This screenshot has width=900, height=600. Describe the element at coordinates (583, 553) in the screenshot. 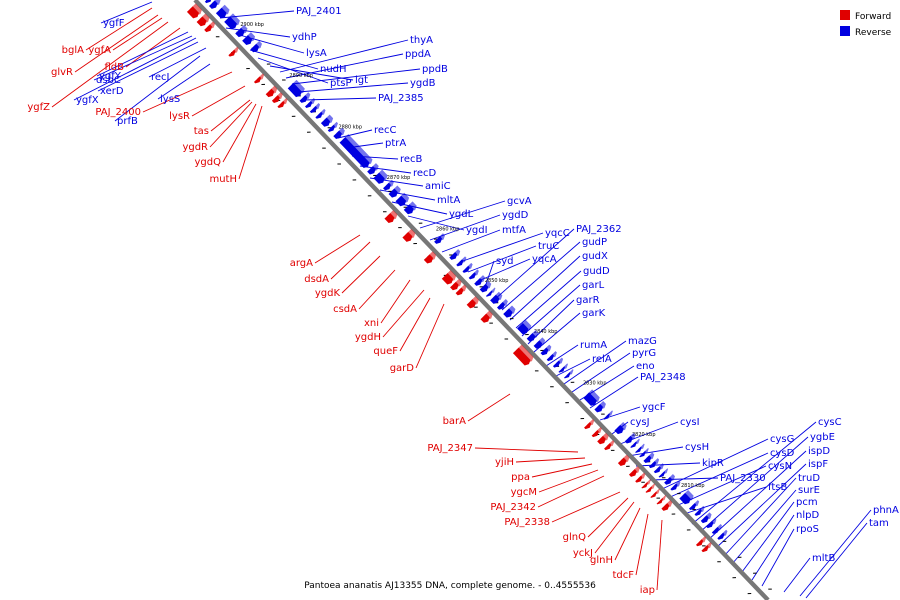

I see `forward-gene-label: yckJ` at that location.